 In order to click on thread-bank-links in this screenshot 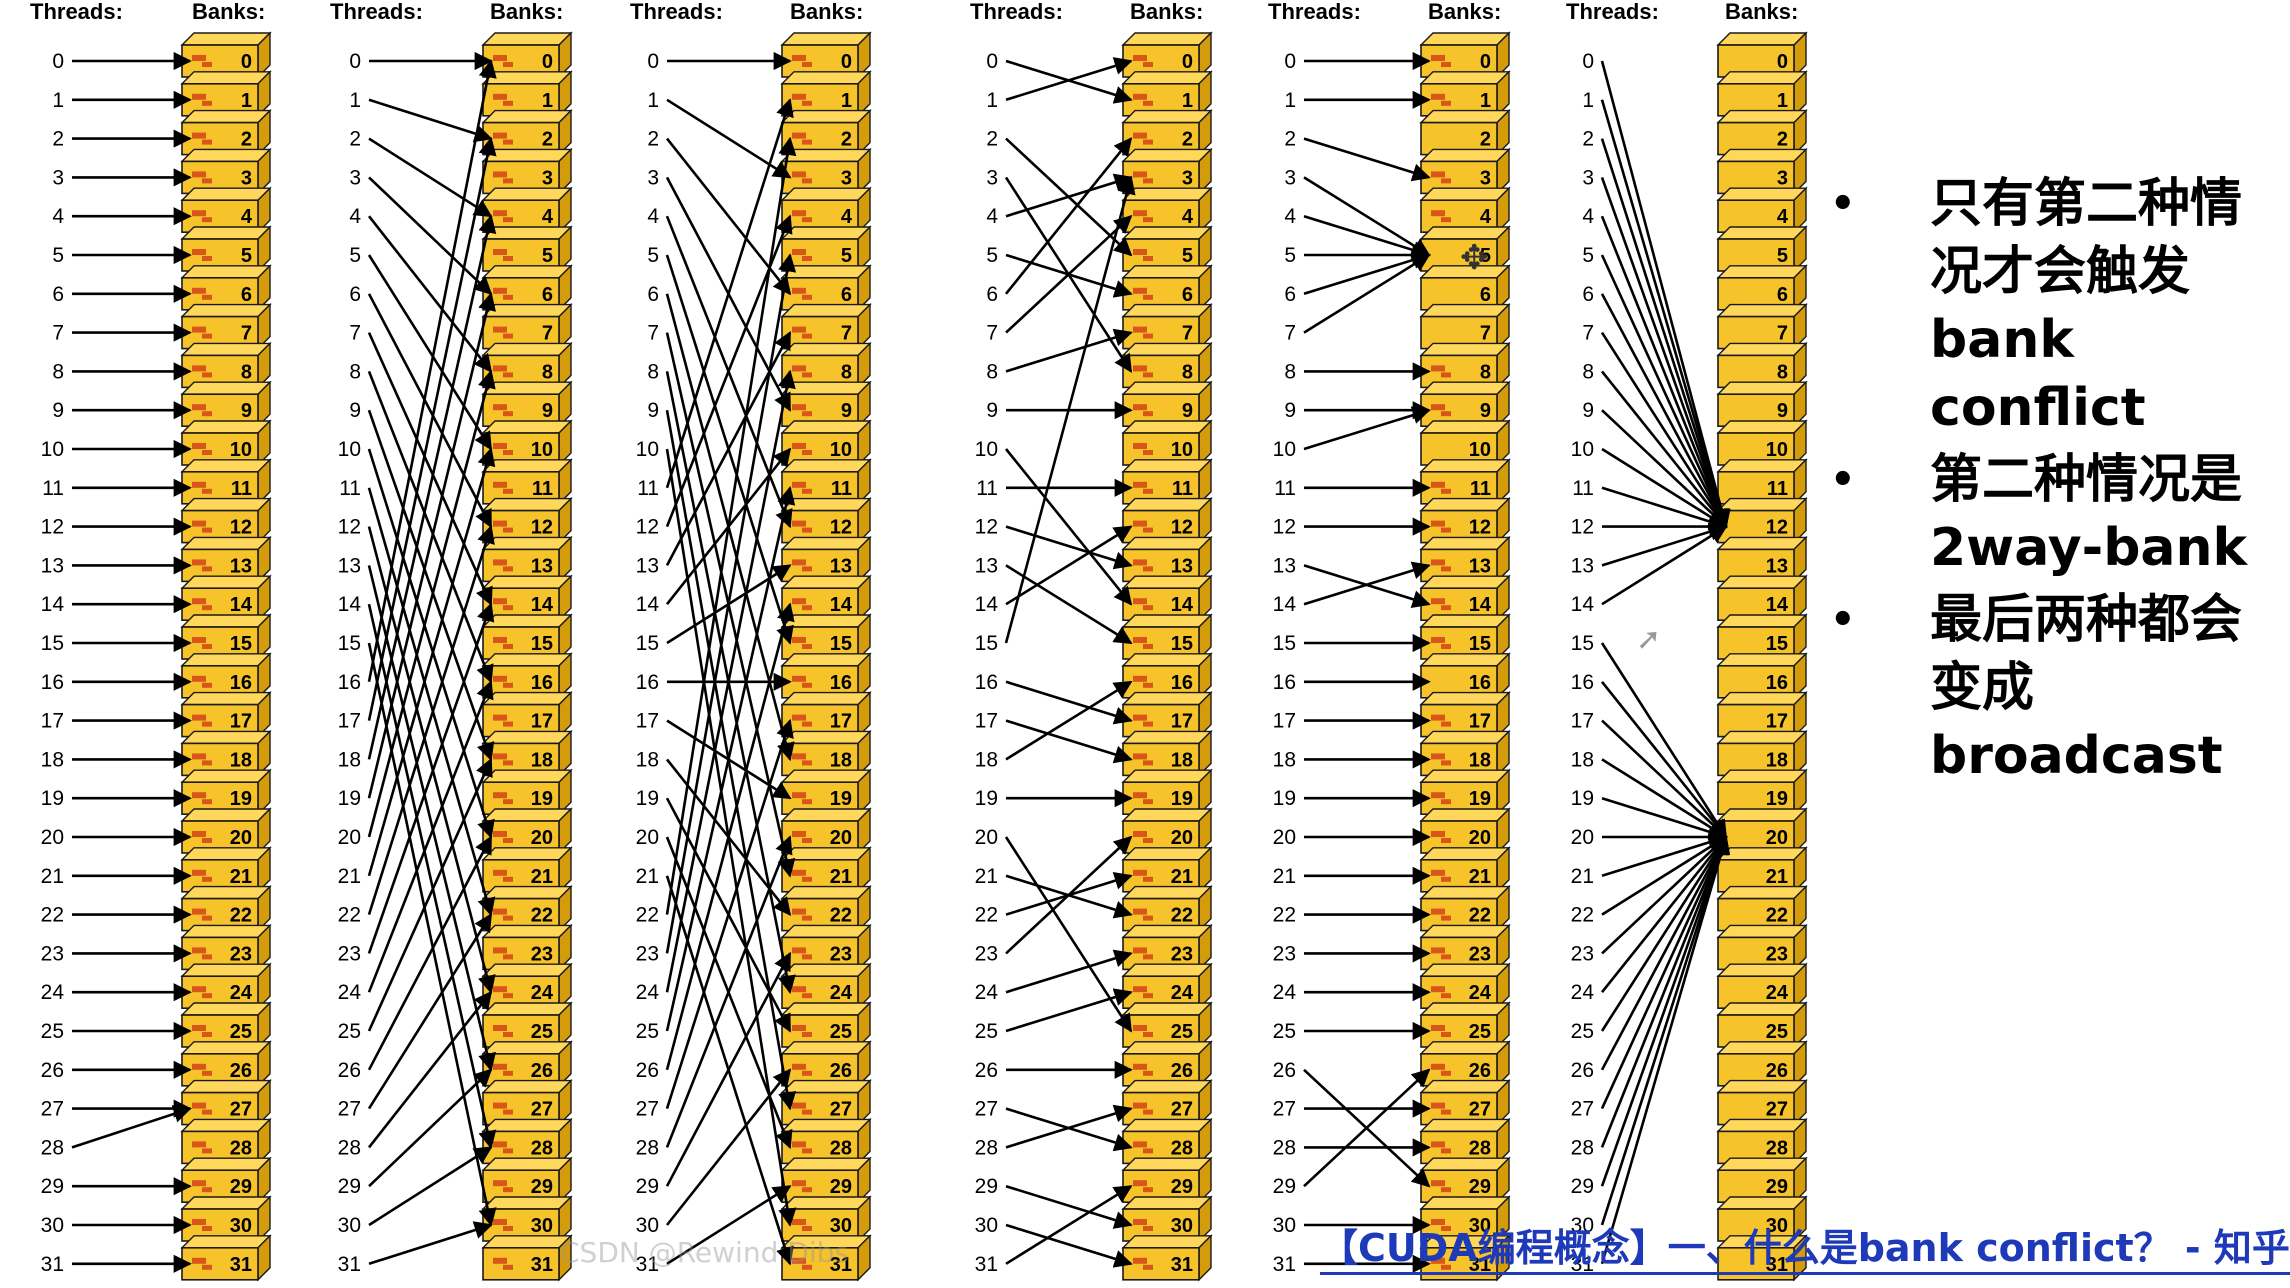, I will do `click(432, 658)`.